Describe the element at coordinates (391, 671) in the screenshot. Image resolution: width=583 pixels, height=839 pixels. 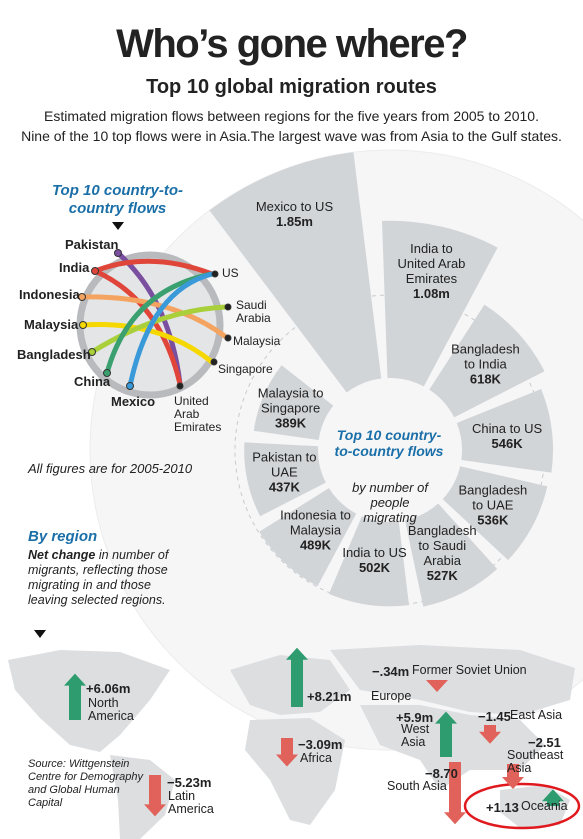
I see `region-value: −.34m` at that location.